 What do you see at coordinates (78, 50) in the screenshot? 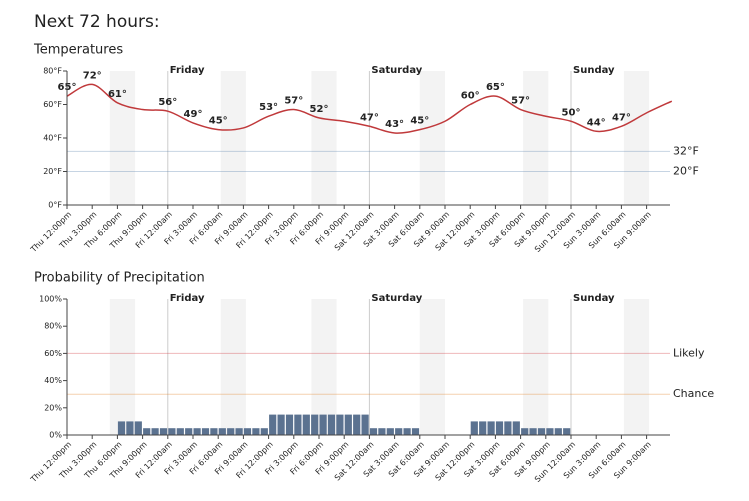
I see `chart-title: Temperatures` at bounding box center [78, 50].